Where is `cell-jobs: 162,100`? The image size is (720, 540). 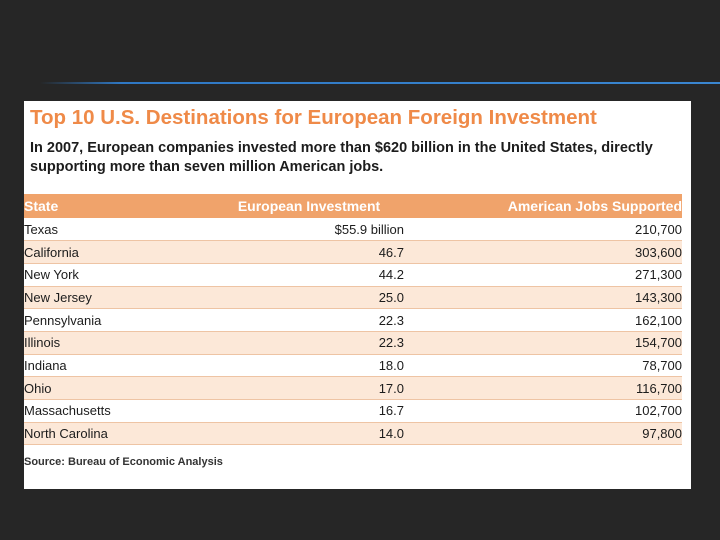
cell-jobs: 162,100 is located at coordinates (543, 320).